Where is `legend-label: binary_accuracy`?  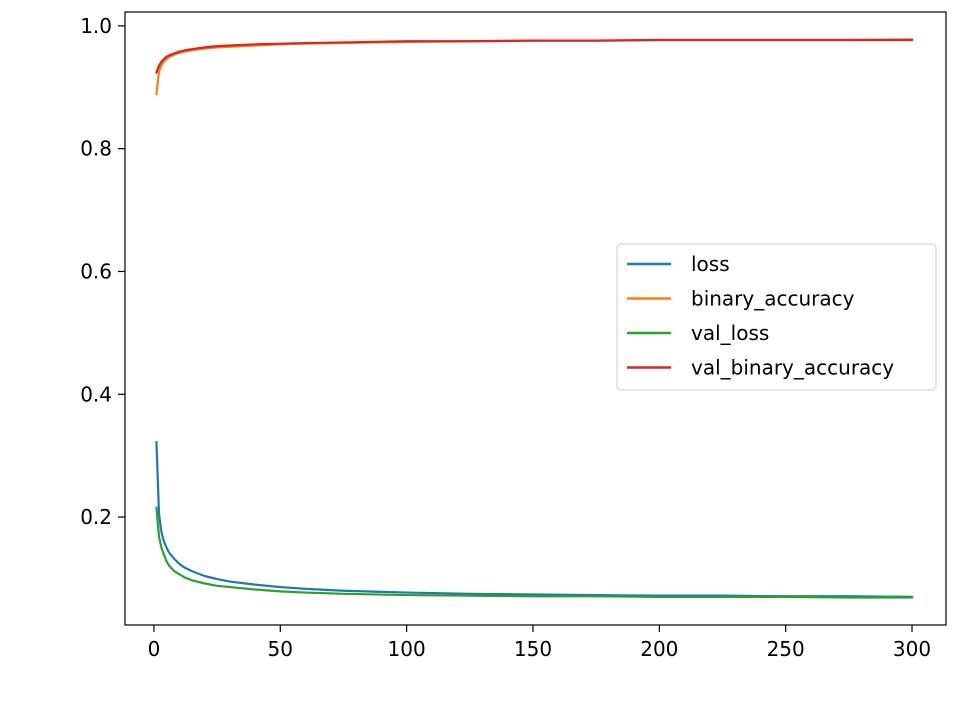
legend-label: binary_accuracy is located at coordinates (773, 299).